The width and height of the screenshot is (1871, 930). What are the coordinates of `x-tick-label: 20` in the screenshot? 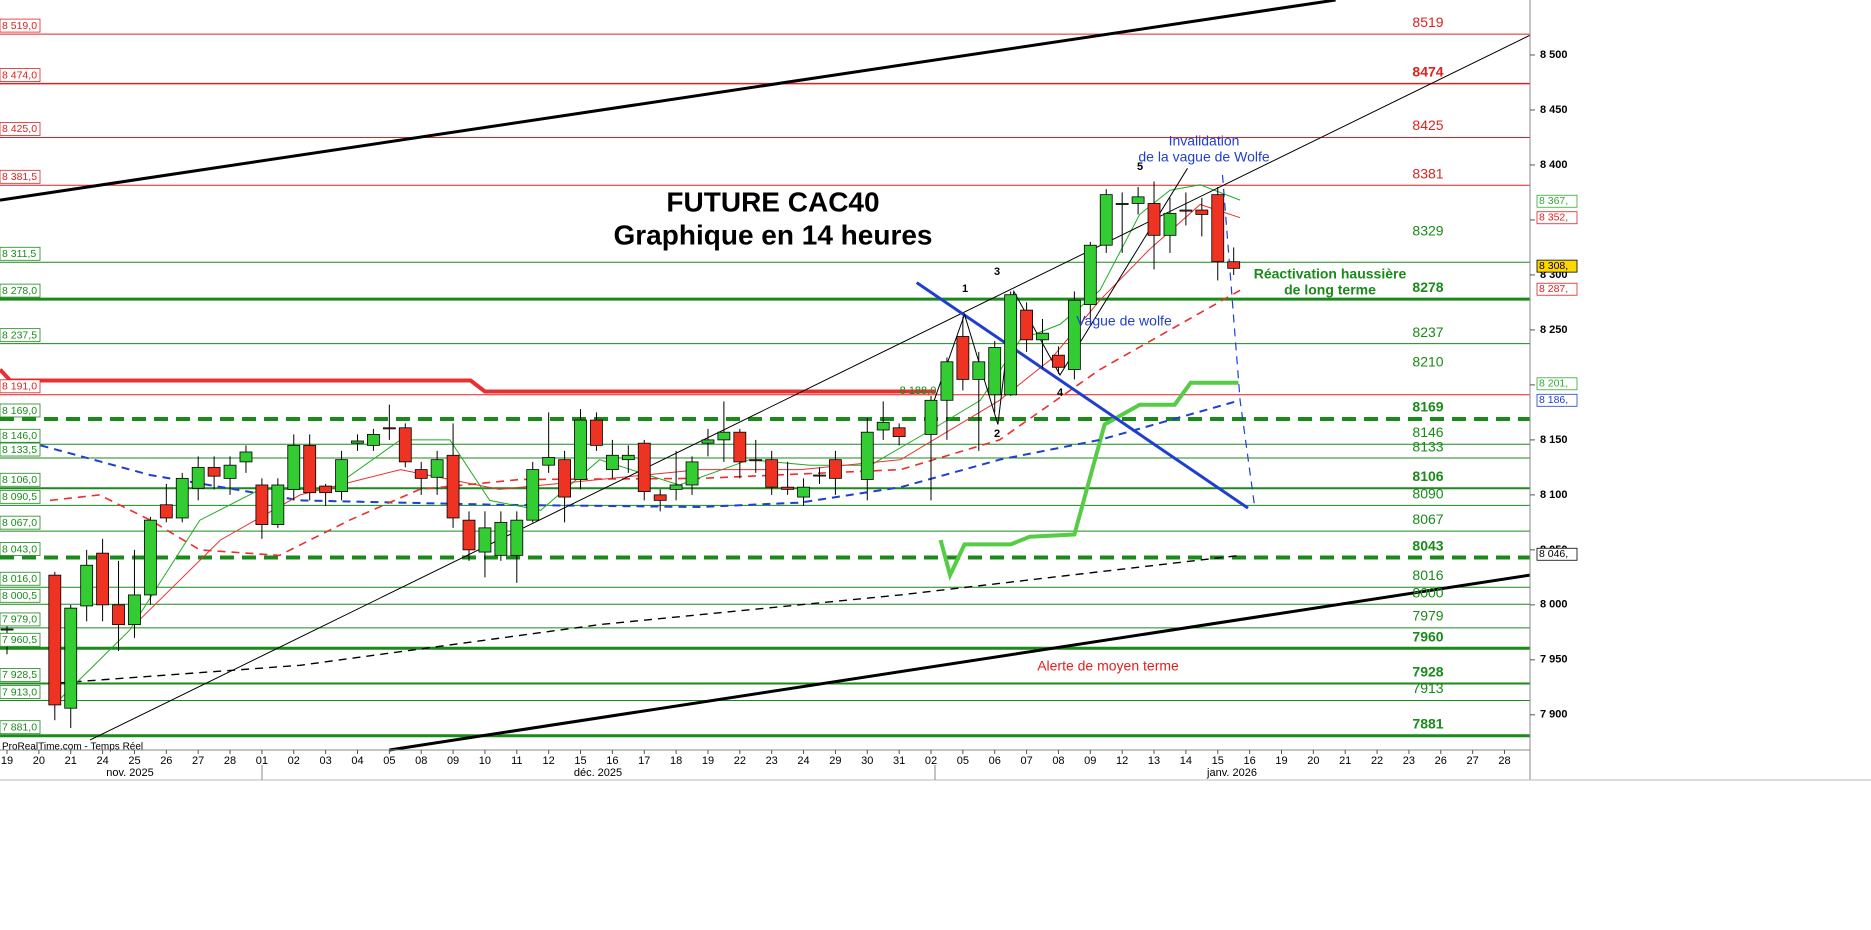 It's located at (1313, 761).